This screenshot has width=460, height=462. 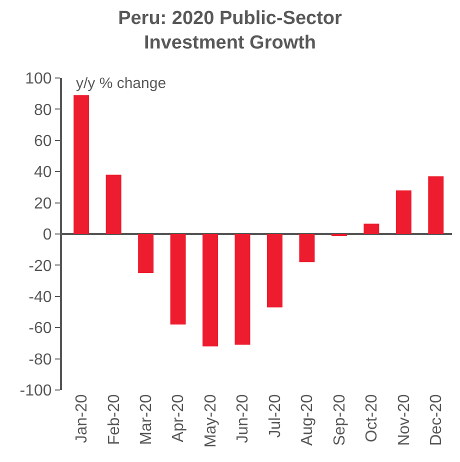 I want to click on y-tick-label: 0, so click(x=47, y=235).